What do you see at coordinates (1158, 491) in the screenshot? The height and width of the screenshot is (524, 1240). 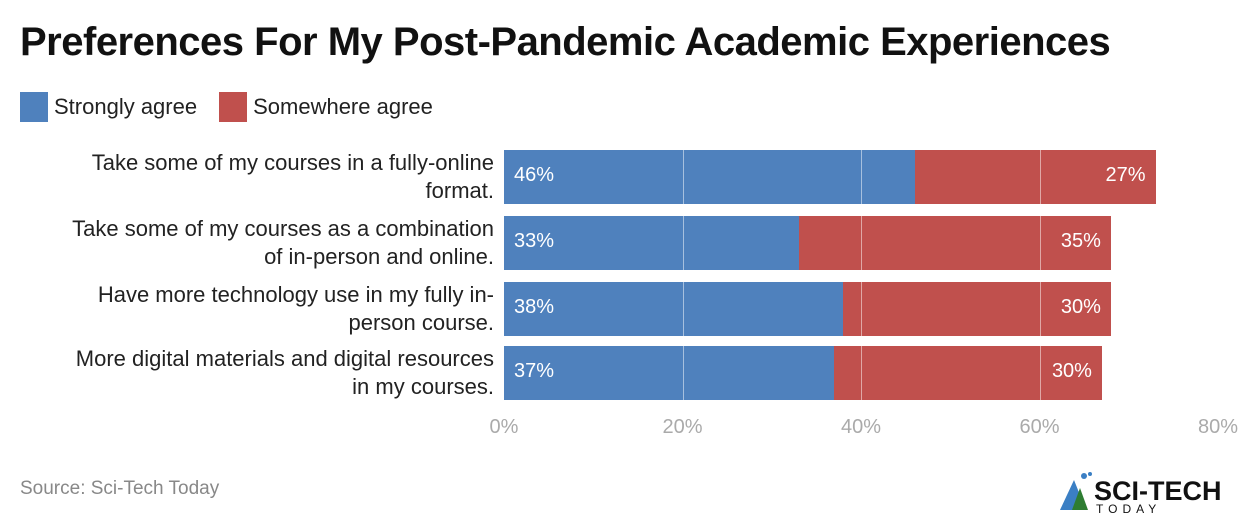 I see `svg-text: SCI-TECH` at bounding box center [1158, 491].